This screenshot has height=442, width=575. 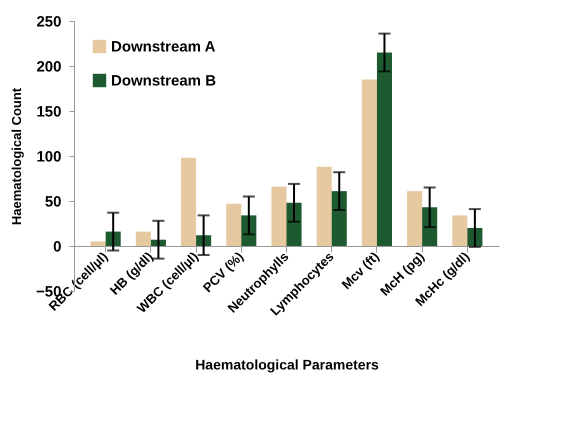 What do you see at coordinates (49, 112) in the screenshot?
I see `y-tick-label: 150` at bounding box center [49, 112].